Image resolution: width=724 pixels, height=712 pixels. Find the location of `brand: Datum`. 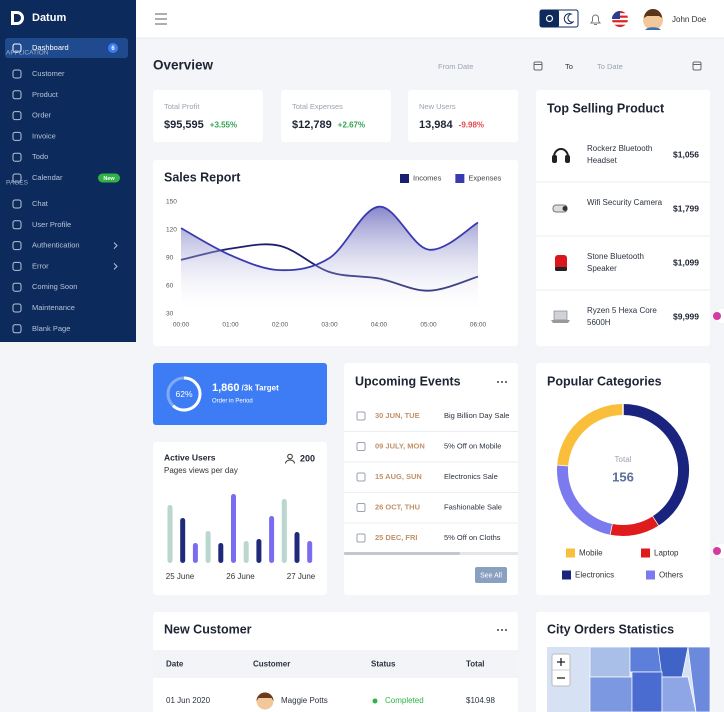

brand: Datum is located at coordinates (49, 18).